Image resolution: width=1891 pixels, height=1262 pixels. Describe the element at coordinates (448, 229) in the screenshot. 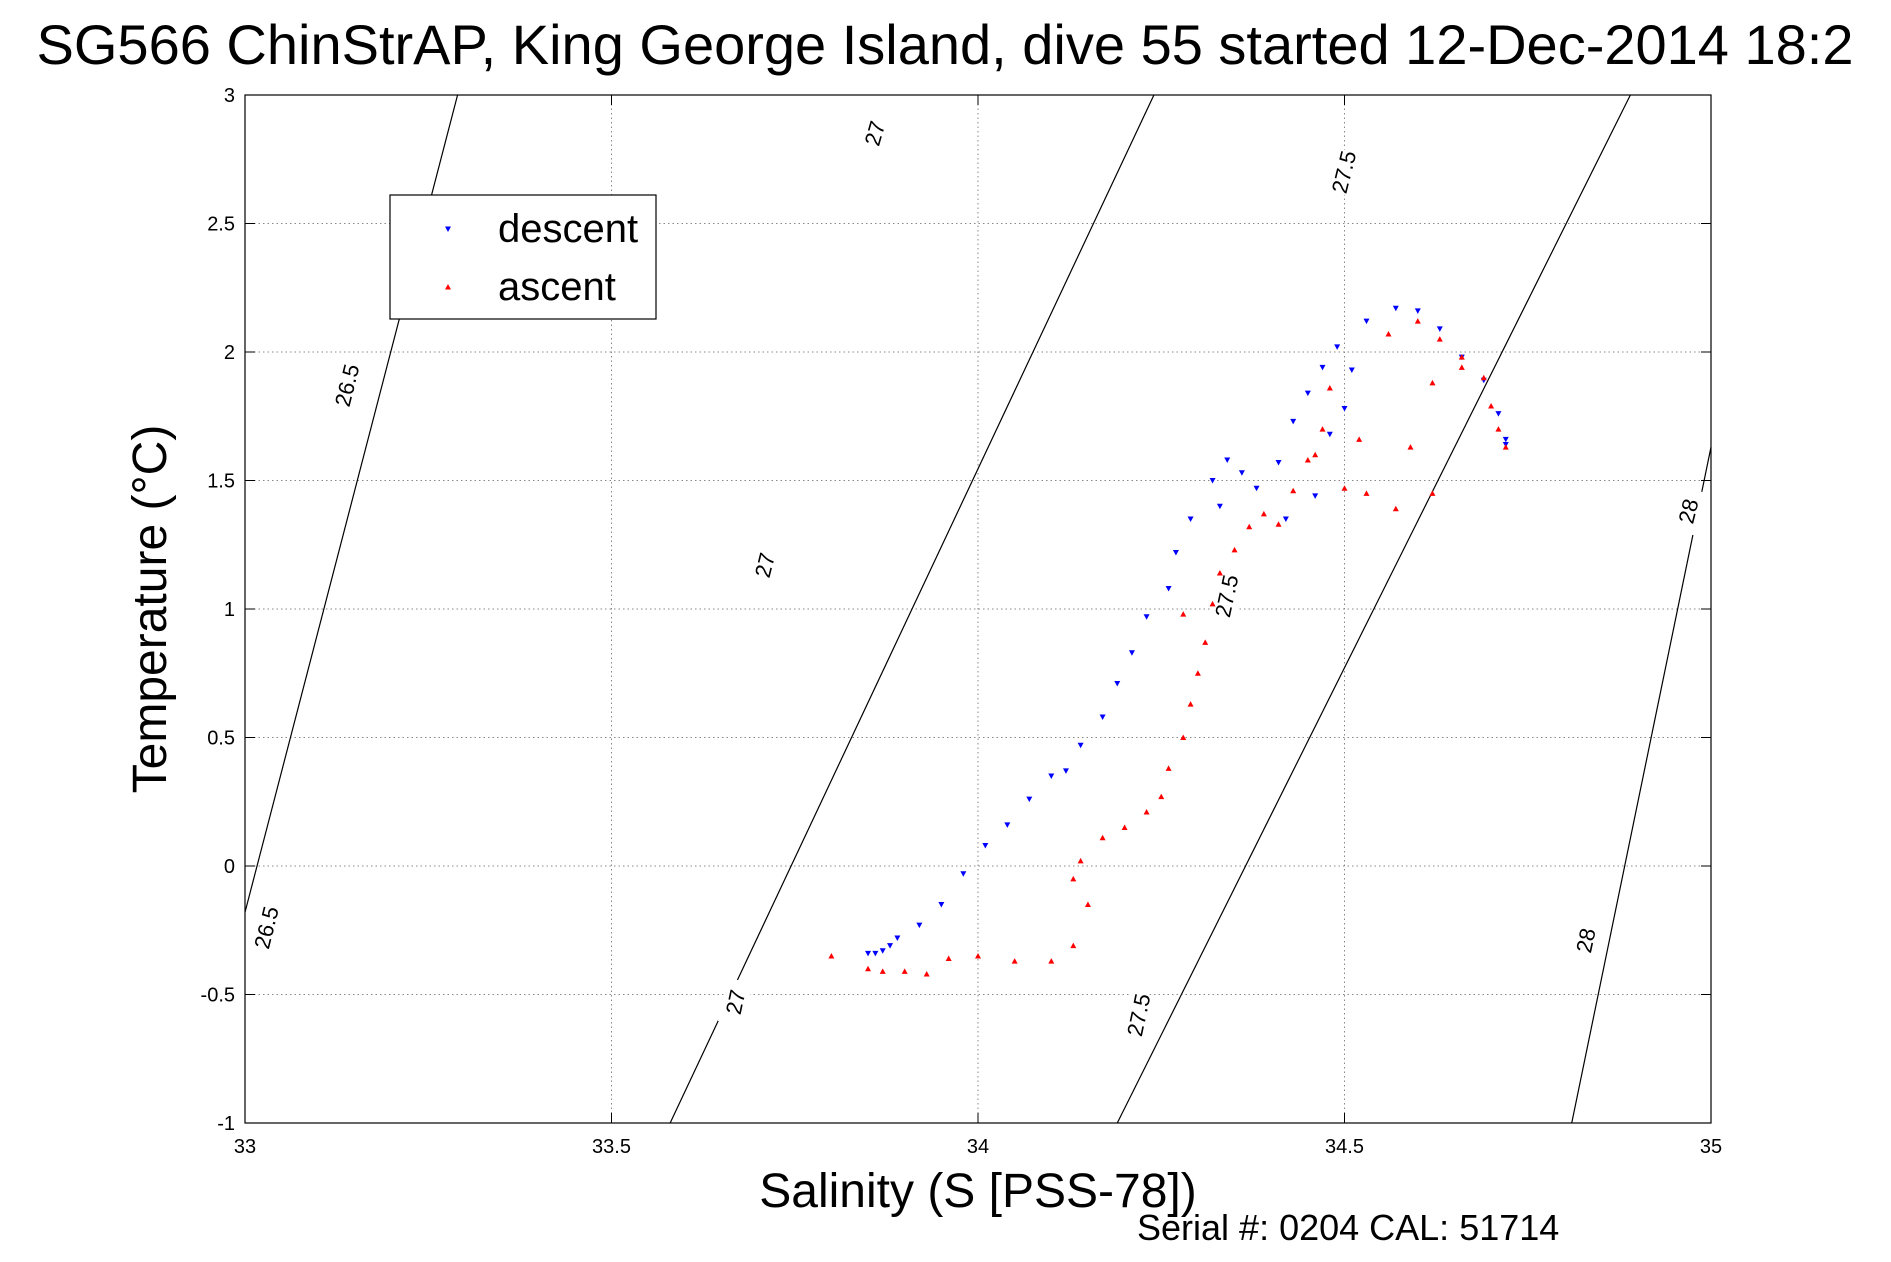

I see `legend-marker-descent` at that location.